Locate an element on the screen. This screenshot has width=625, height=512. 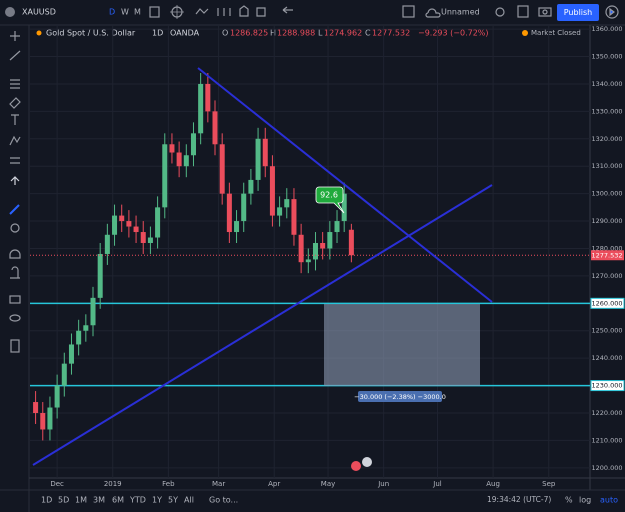
x-tick-label: 2019 is located at coordinates (113, 484).